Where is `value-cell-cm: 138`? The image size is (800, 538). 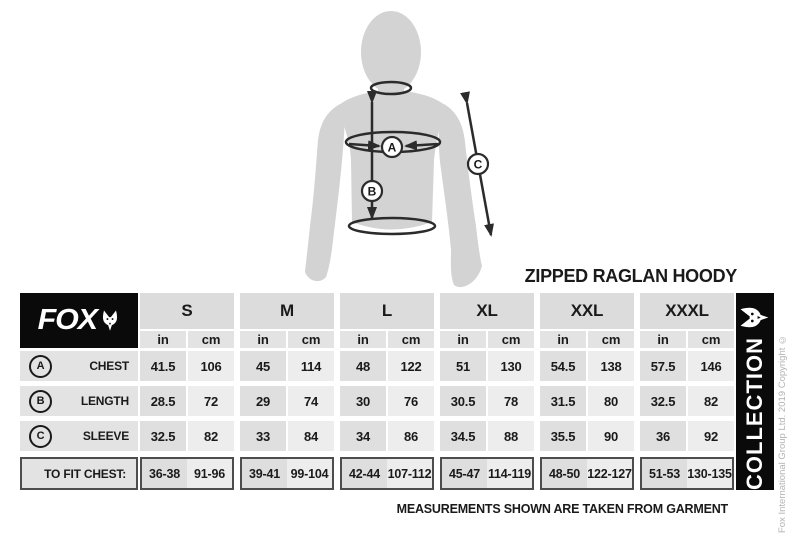 value-cell-cm: 138 is located at coordinates (611, 366).